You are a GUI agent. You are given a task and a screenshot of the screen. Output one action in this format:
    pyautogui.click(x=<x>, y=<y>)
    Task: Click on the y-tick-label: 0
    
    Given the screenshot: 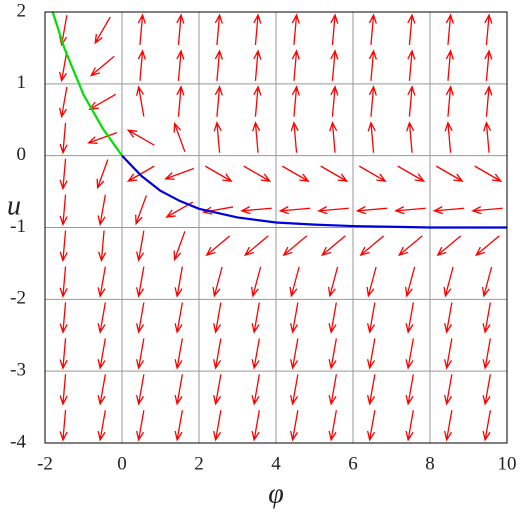 What is the action you would take?
    pyautogui.click(x=22, y=154)
    